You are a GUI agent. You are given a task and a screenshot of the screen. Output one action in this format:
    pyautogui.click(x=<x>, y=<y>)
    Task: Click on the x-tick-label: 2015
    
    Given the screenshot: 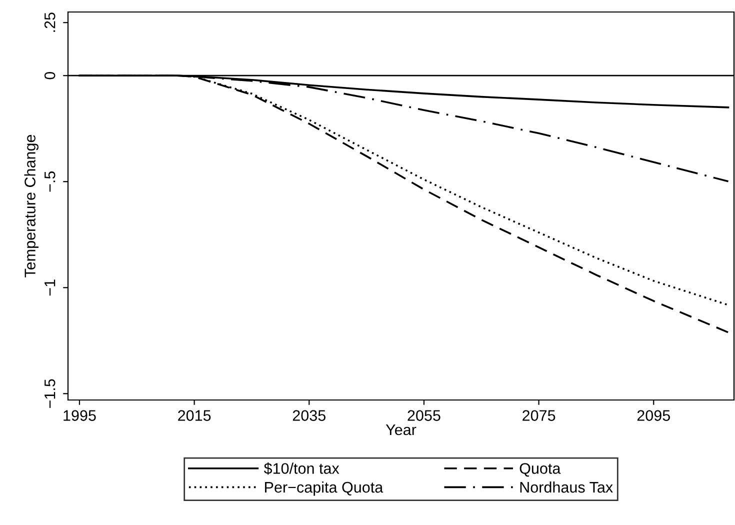 What is the action you would take?
    pyautogui.click(x=194, y=415)
    